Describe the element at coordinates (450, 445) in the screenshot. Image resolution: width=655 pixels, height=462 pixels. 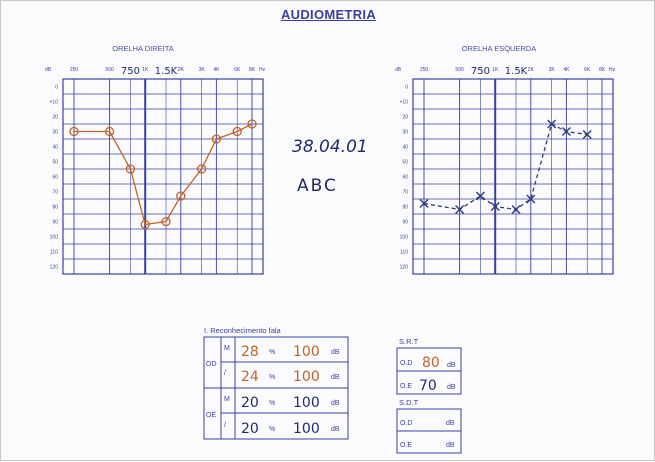
I see `sdt-oe-unit: dB` at that location.